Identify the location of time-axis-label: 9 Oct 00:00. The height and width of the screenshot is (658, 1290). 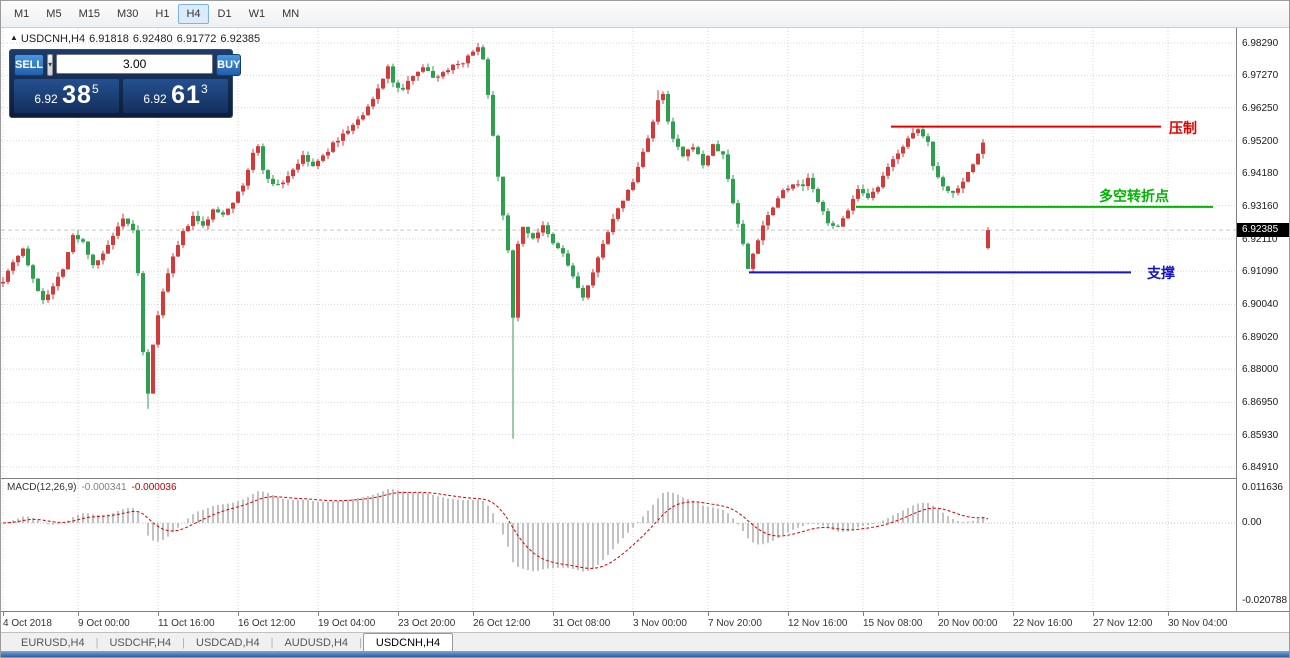
(104, 623).